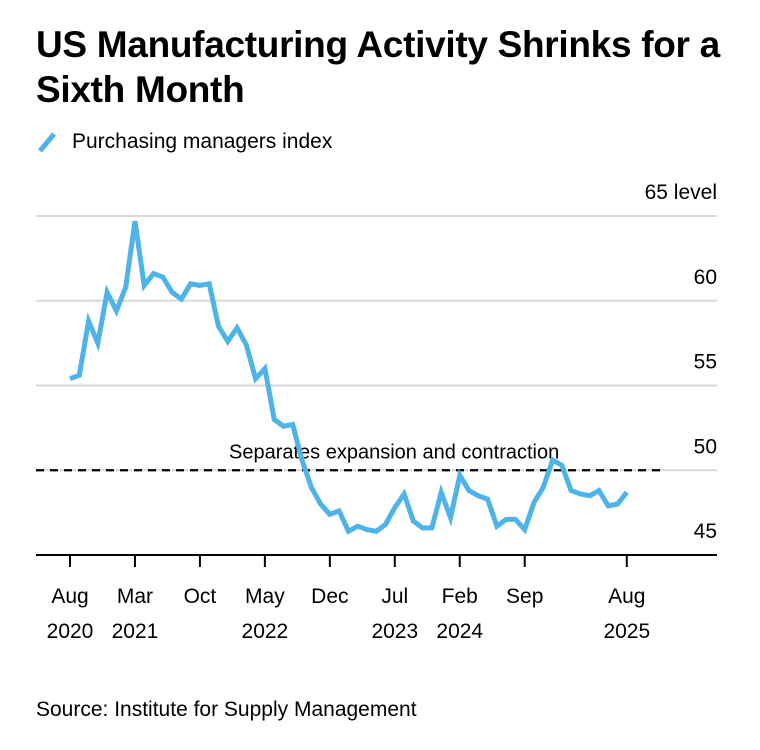 This screenshot has width=760, height=750. What do you see at coordinates (394, 596) in the screenshot?
I see `x-tick-label-month: Jul` at bounding box center [394, 596].